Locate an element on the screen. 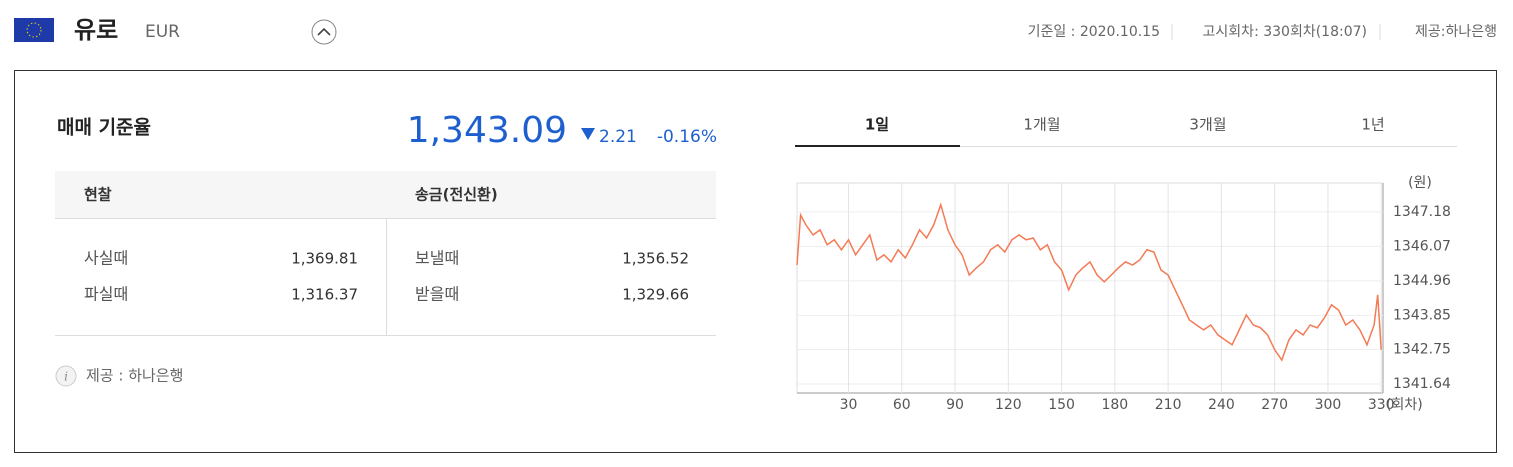 This screenshot has width=1513, height=467. currency-code: EUR is located at coordinates (162, 32).